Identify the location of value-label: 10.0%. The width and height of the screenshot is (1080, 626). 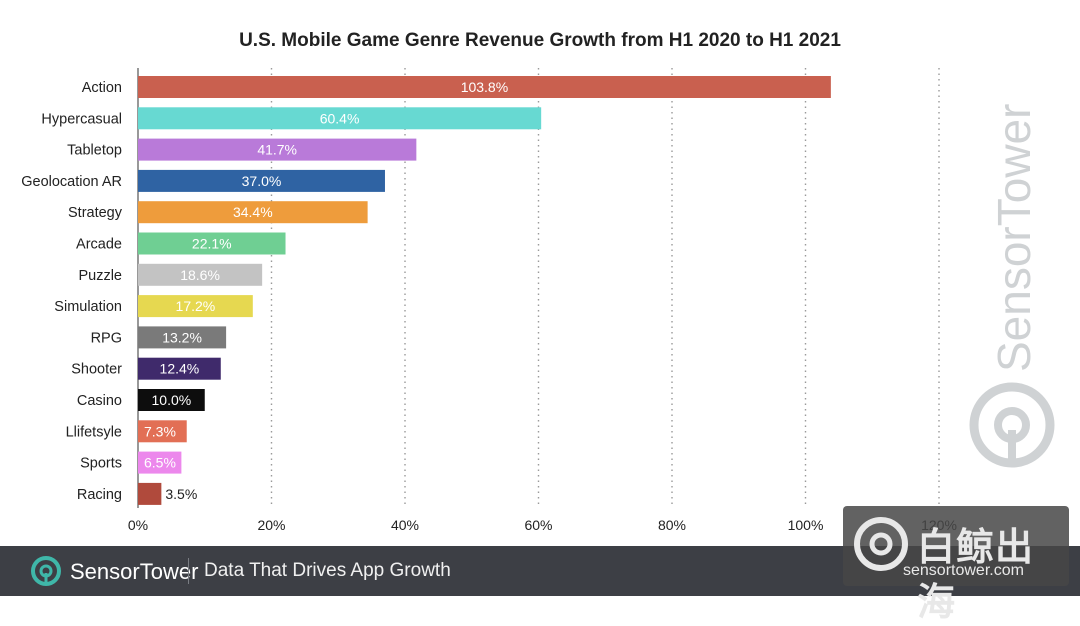
(172, 400).